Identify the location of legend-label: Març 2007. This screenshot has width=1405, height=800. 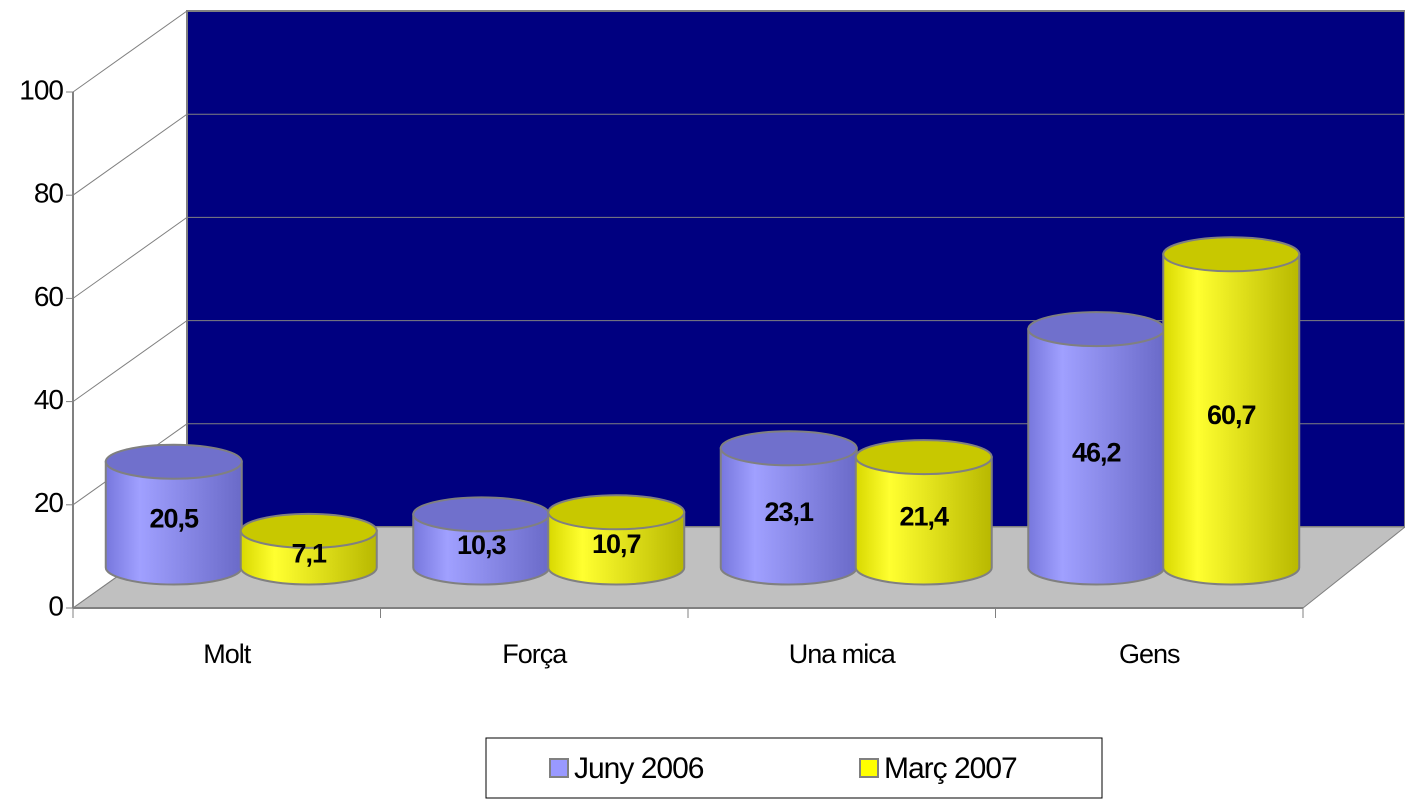
(950, 768).